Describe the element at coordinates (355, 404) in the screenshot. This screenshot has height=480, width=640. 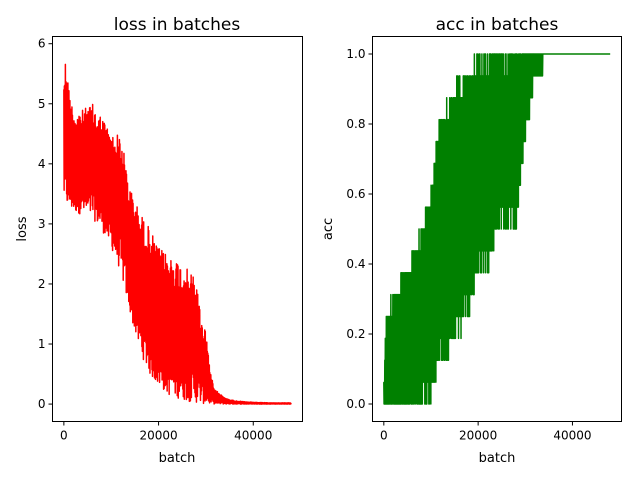
I see `acc-y-tick-label: 0.0` at that location.